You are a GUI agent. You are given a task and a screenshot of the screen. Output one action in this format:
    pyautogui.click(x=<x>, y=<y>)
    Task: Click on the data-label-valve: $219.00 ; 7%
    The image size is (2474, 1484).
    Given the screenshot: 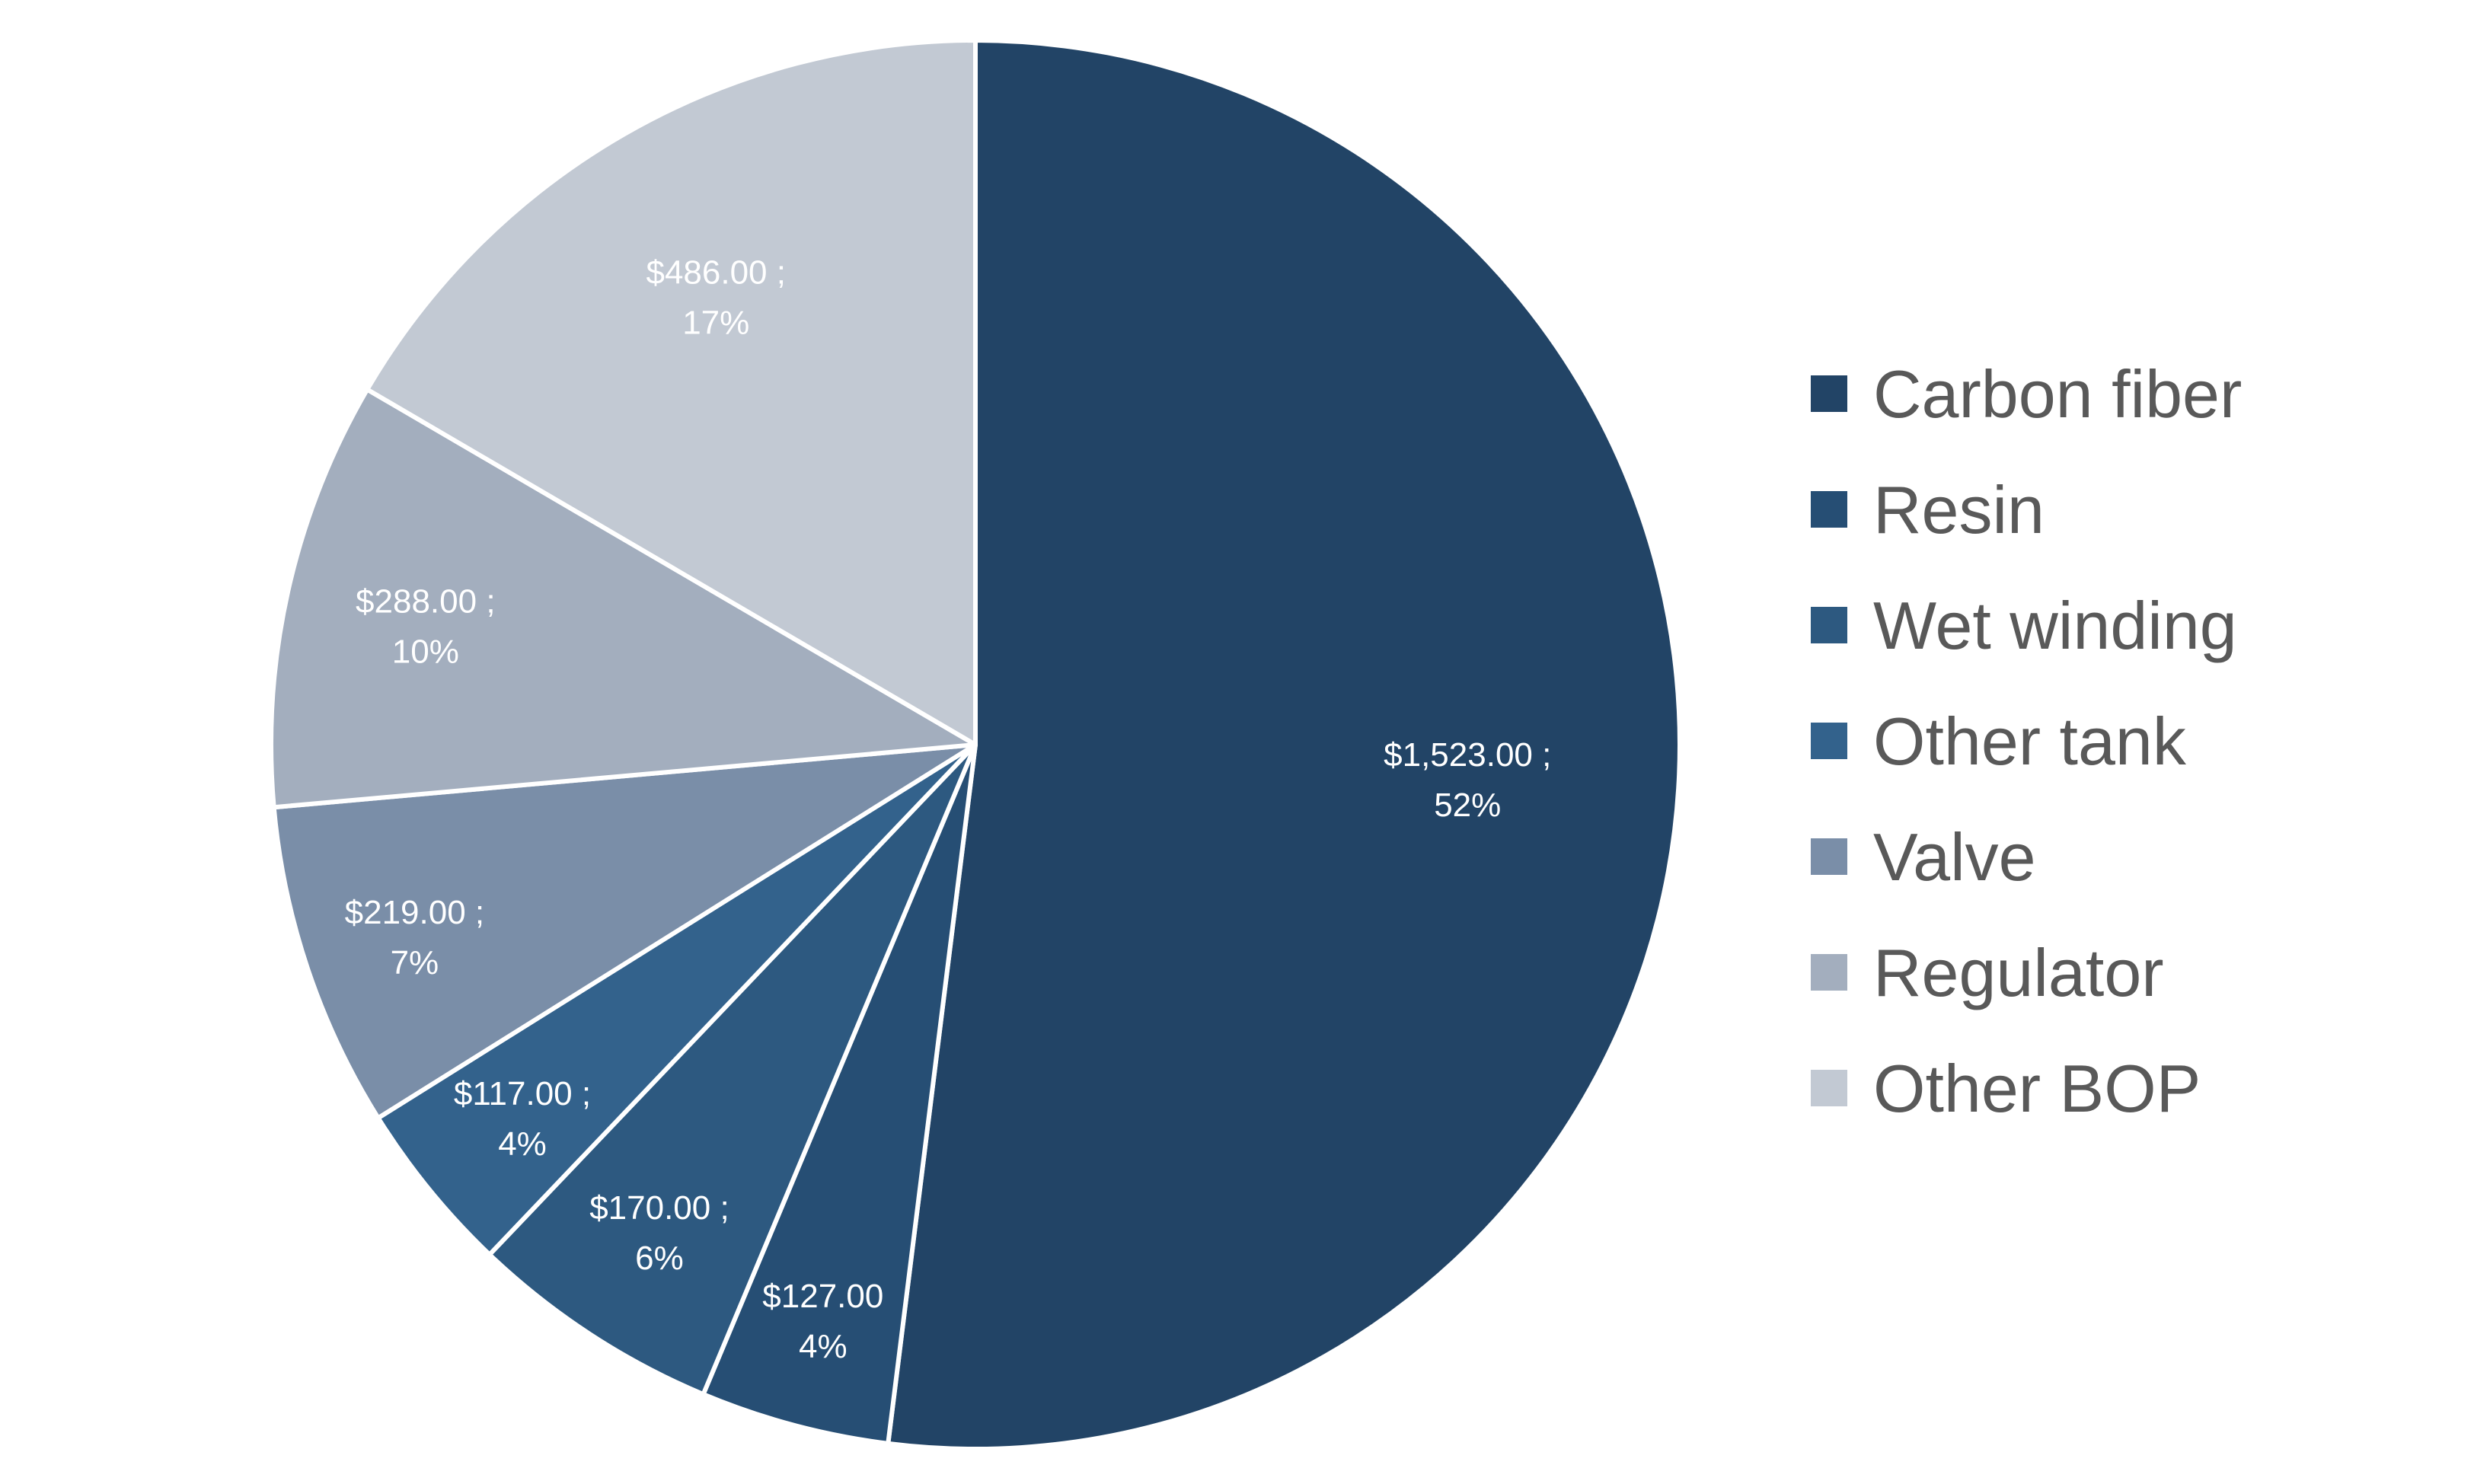 What is the action you would take?
    pyautogui.click(x=415, y=937)
    